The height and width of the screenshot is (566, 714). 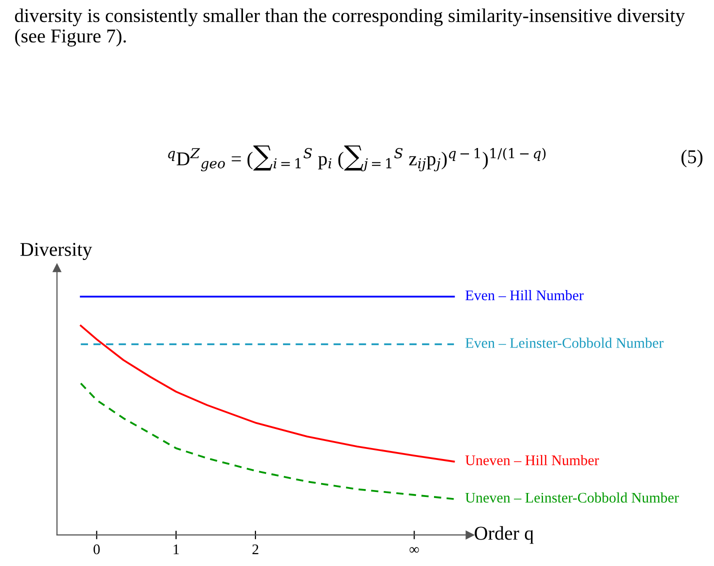 I want to click on series-label: Even – Leinster-Cobbold Number, so click(x=564, y=343).